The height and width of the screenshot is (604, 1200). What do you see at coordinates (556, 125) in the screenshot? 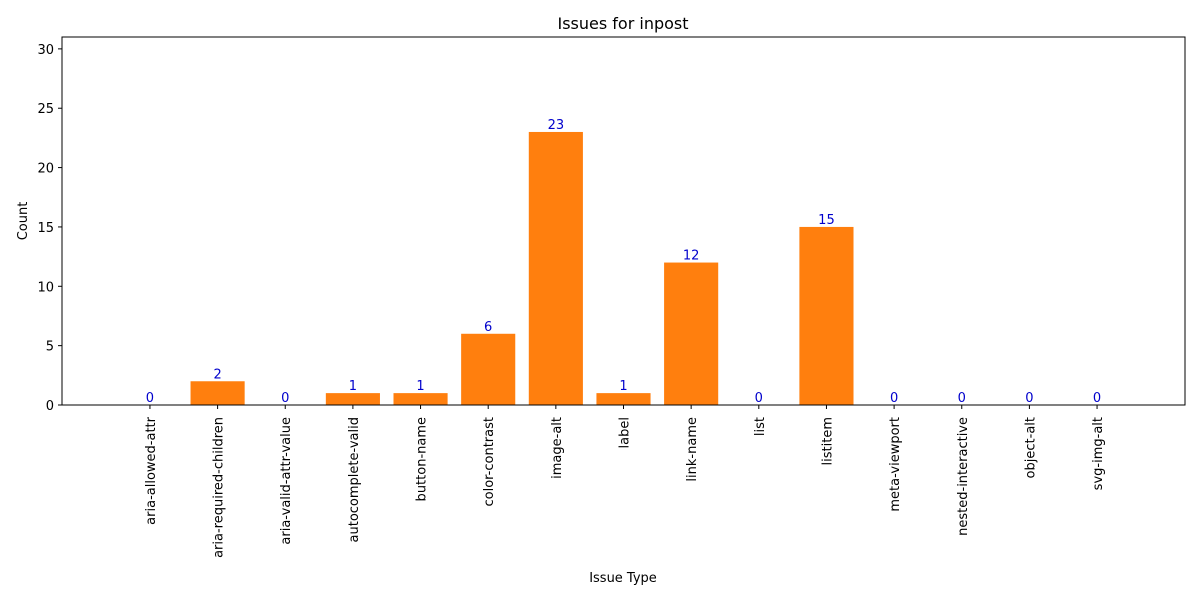
I see `data-label-image-alt: 23` at bounding box center [556, 125].